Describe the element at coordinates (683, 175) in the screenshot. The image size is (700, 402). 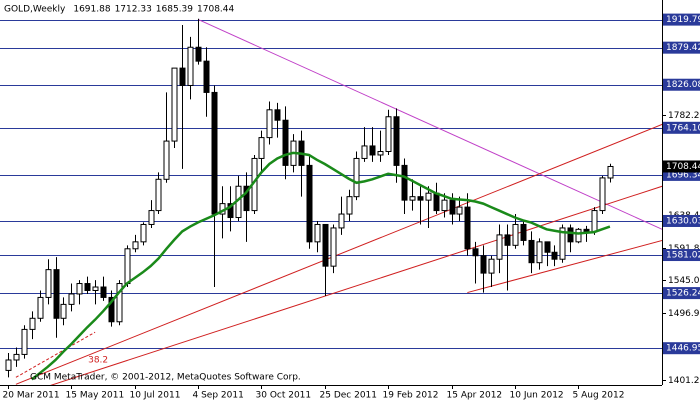
I see `level-label: 1696.34` at that location.